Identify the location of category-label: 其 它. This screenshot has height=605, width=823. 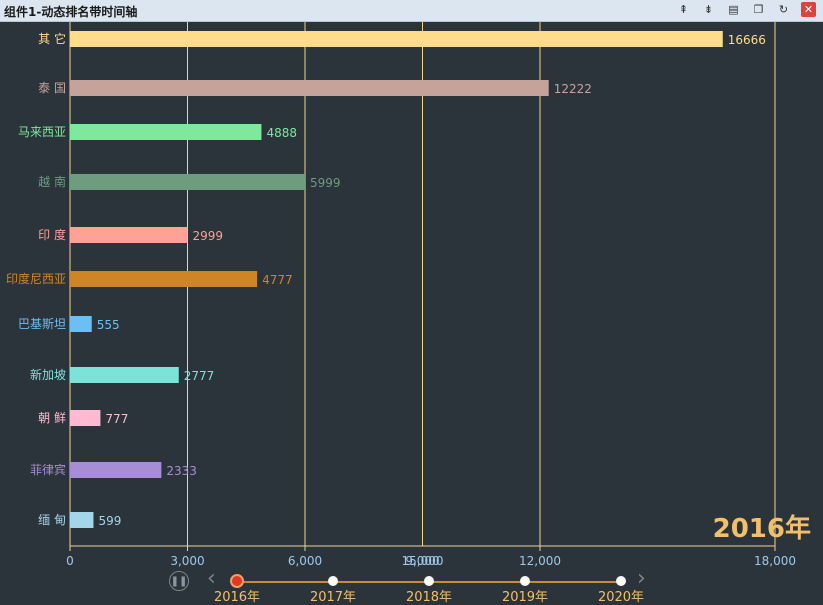
(52, 38).